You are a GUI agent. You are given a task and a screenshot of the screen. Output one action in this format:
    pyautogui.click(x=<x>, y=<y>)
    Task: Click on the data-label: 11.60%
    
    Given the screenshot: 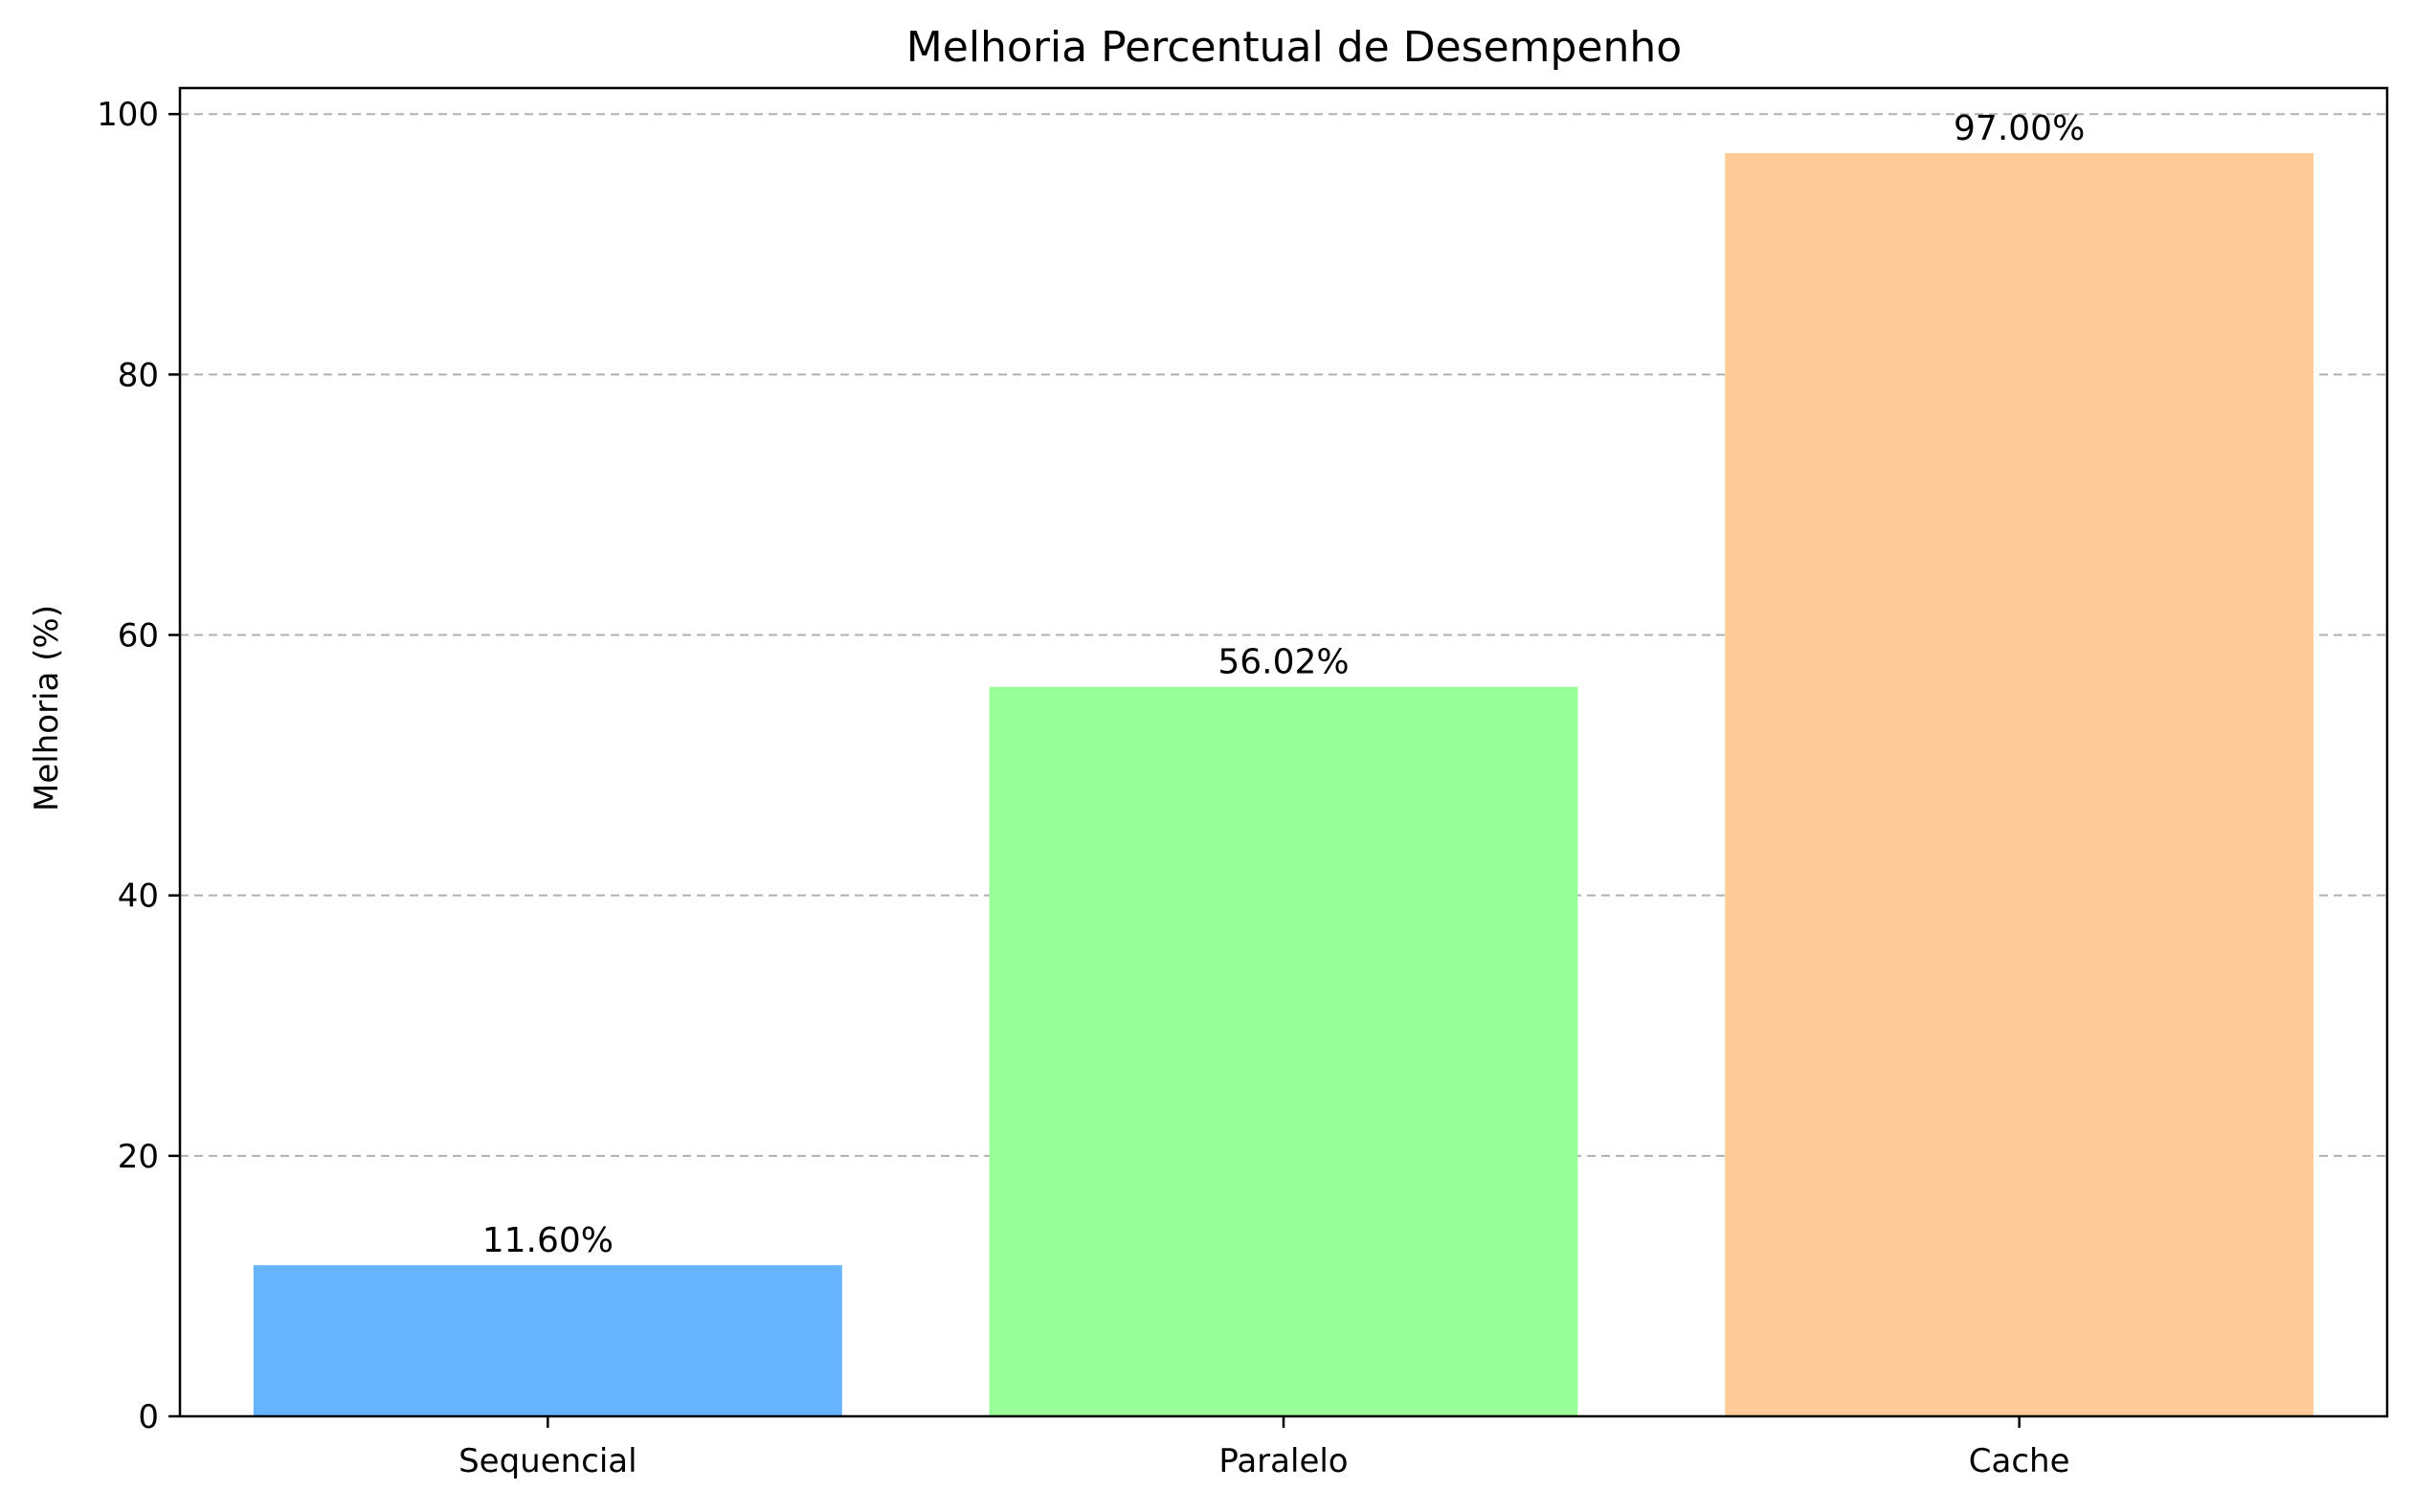 What is the action you would take?
    pyautogui.click(x=548, y=1240)
    